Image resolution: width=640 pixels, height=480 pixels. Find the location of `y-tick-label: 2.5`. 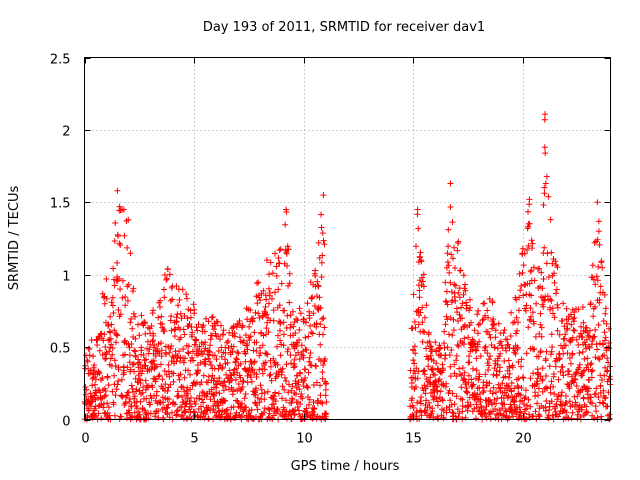

y-tick-label: 2.5 is located at coordinates (60, 60).